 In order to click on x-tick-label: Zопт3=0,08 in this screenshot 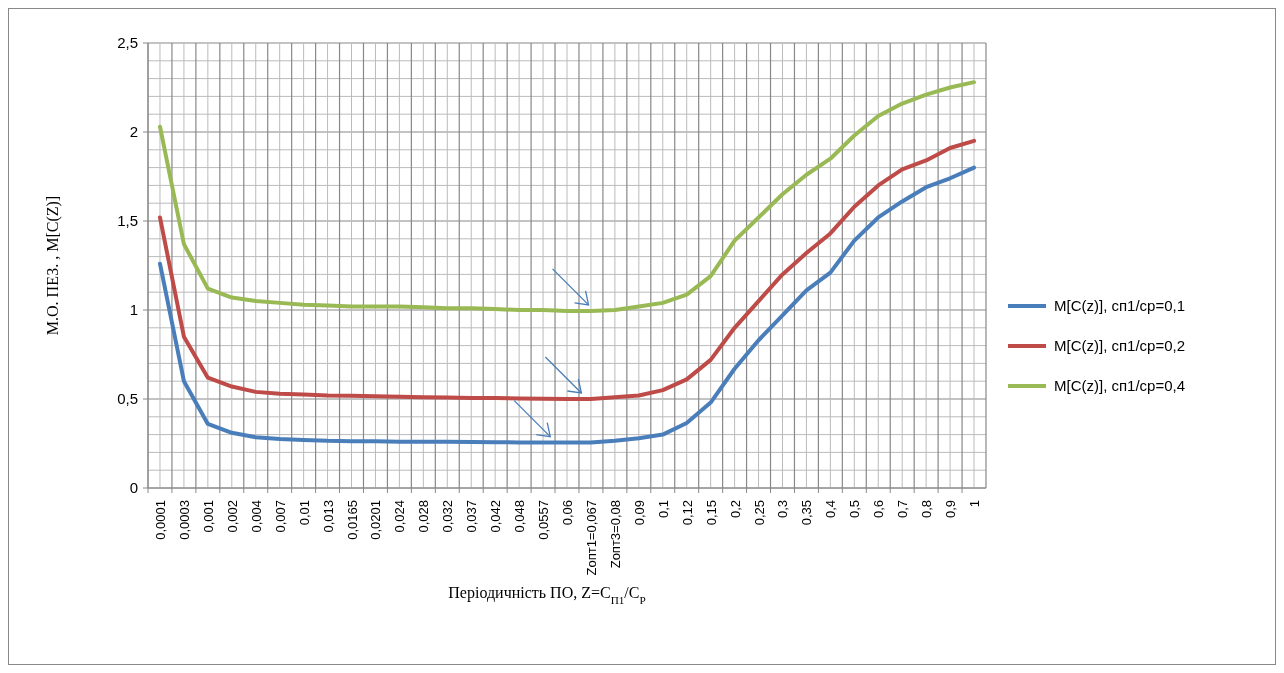, I will do `click(615, 534)`.